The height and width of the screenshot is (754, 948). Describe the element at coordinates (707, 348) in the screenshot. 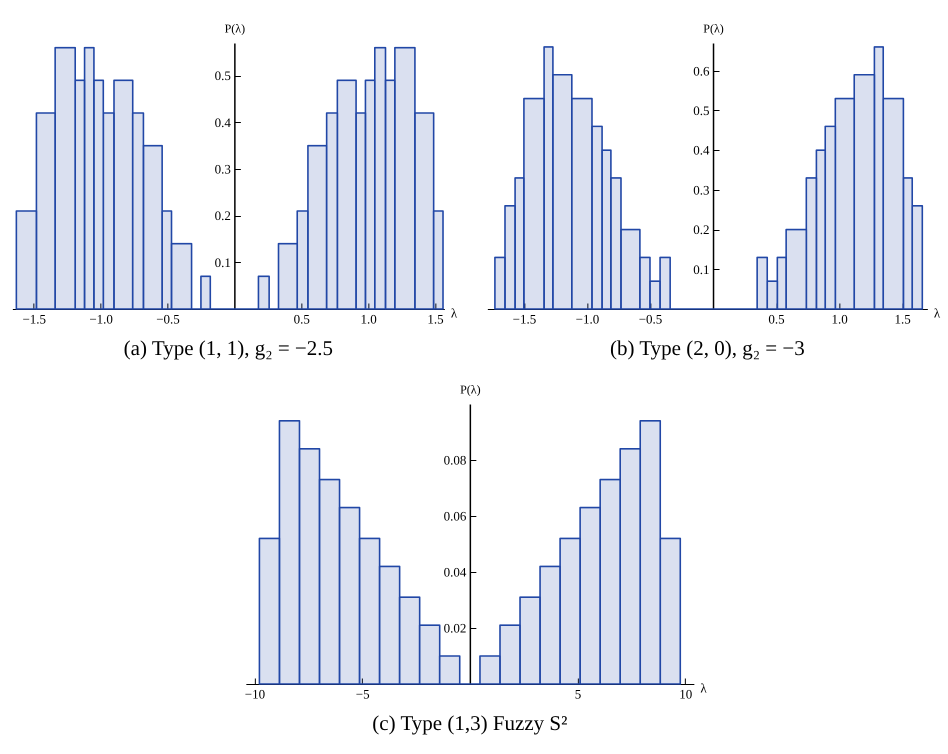

I see `text: (b) Type (2, 0), g₂ = −3` at that location.